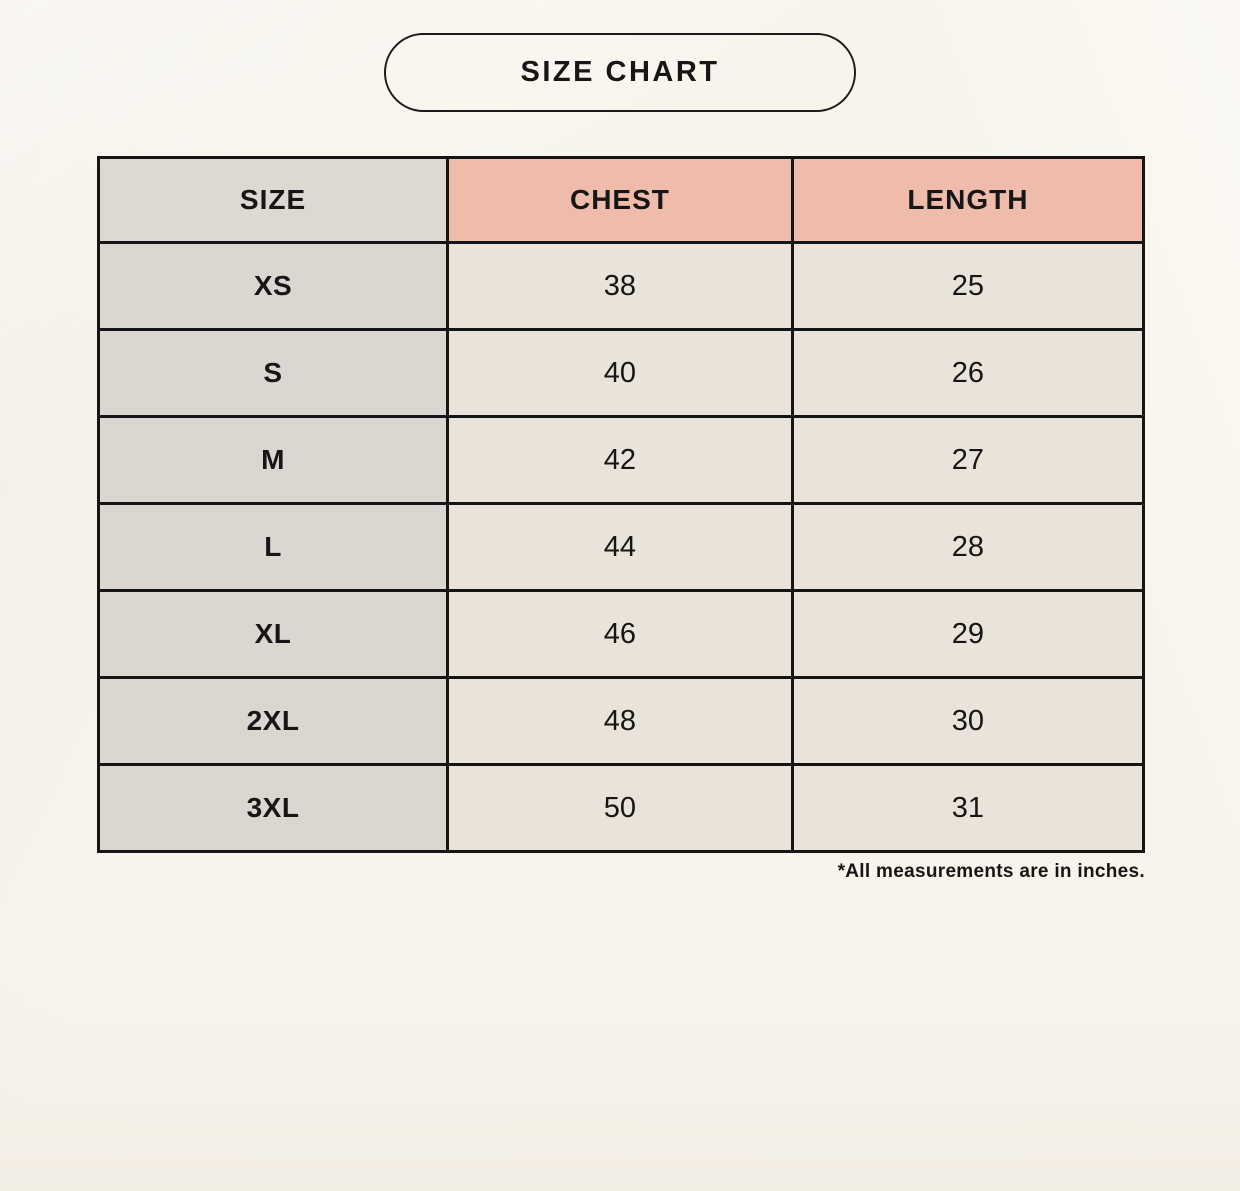 This screenshot has width=1240, height=1191. I want to click on chest-cell: 46, so click(620, 634).